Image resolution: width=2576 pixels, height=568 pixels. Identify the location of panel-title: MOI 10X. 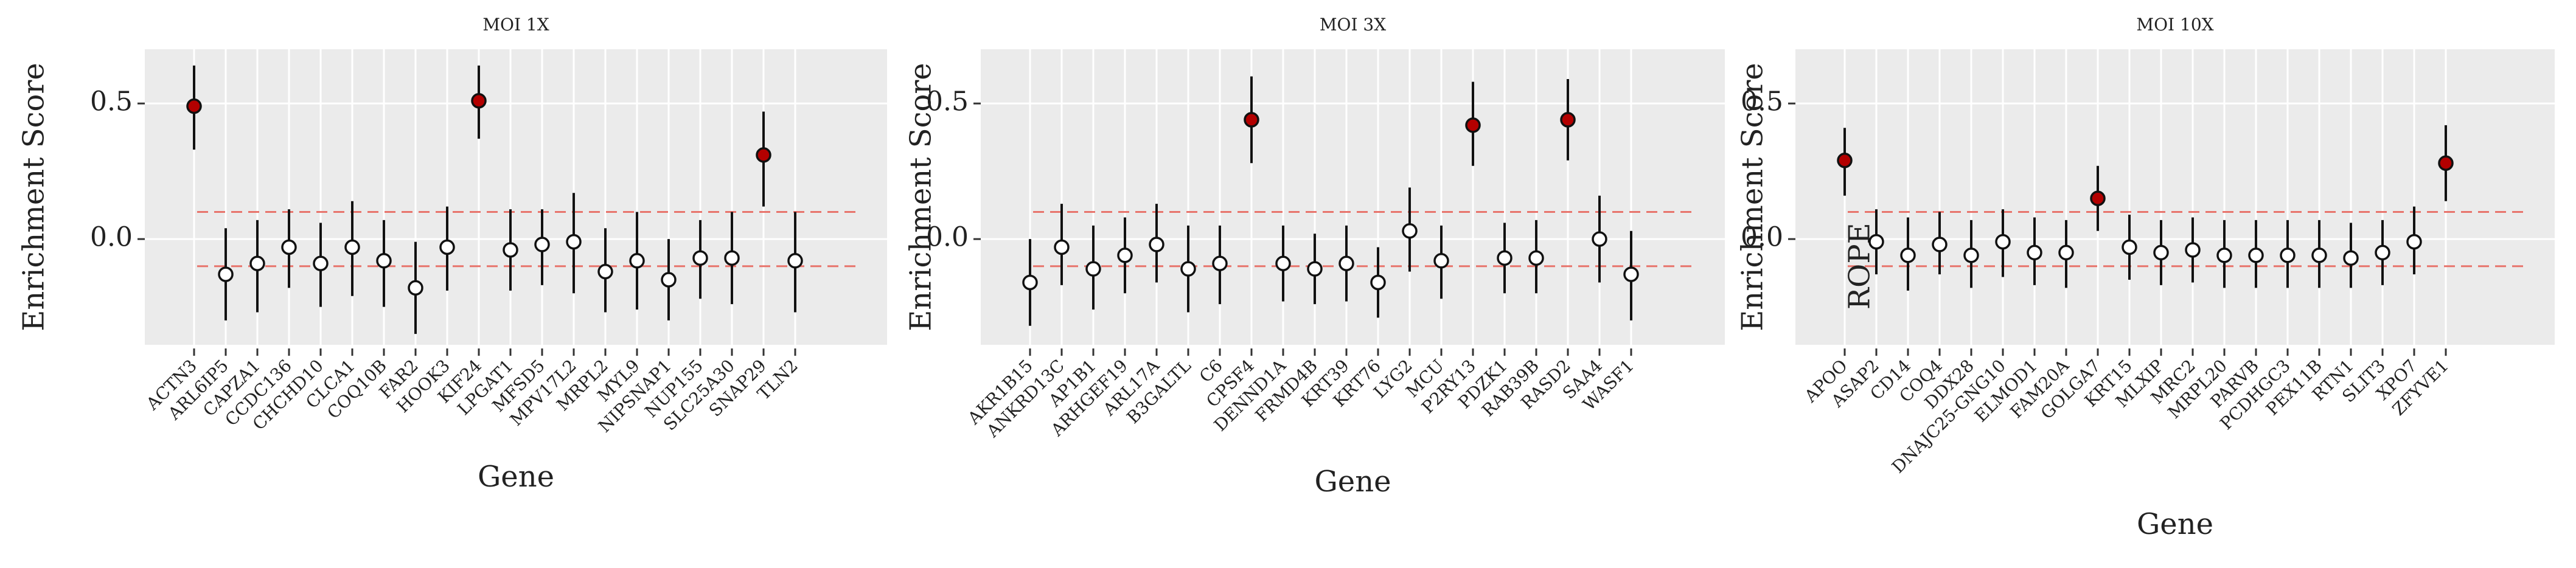
(2174, 25).